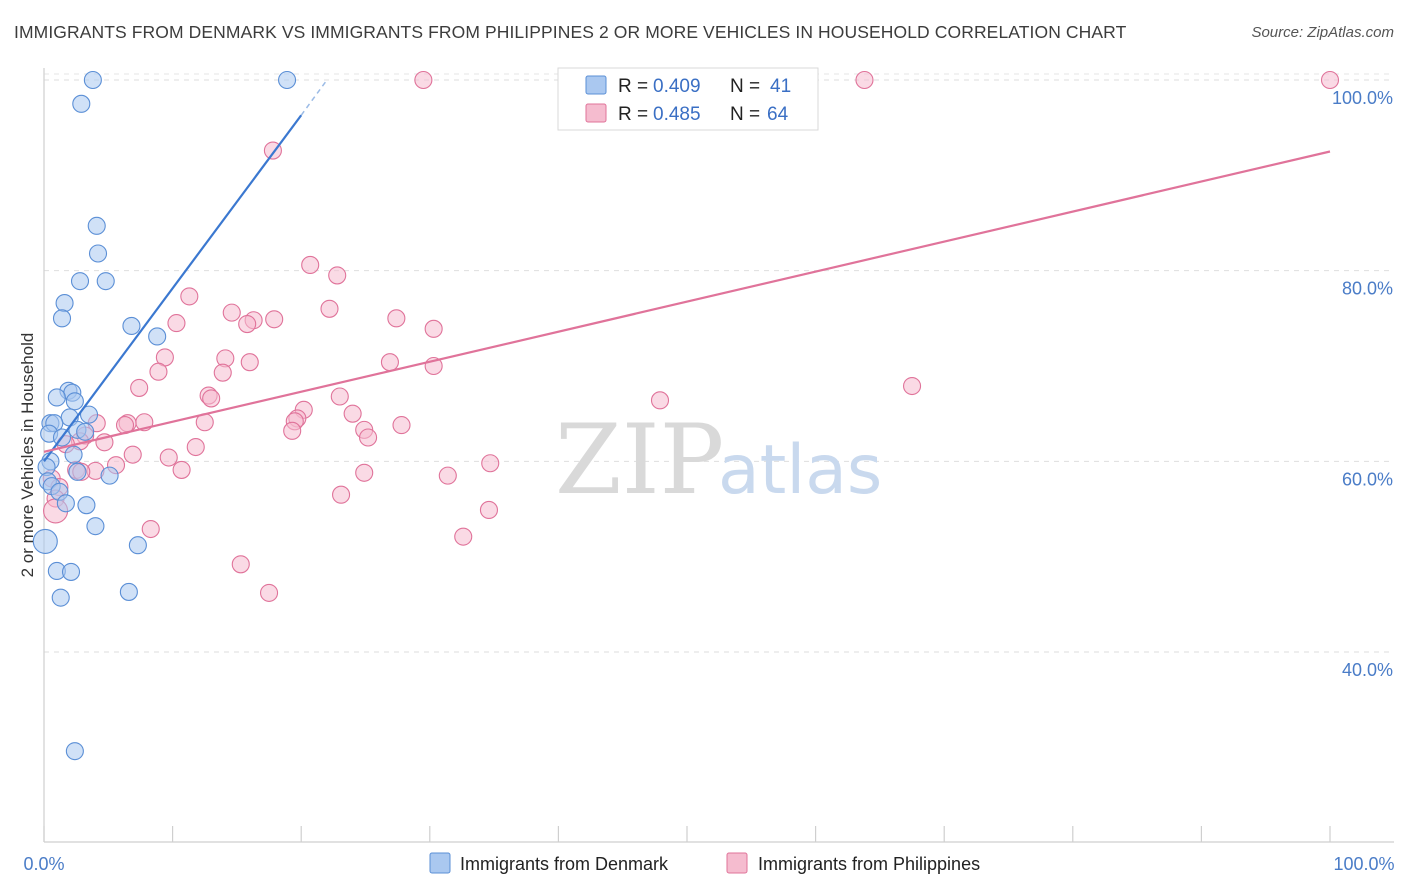 This screenshot has height=892, width=1406. I want to click on legend-n-value-denmark: 41, so click(780, 86).